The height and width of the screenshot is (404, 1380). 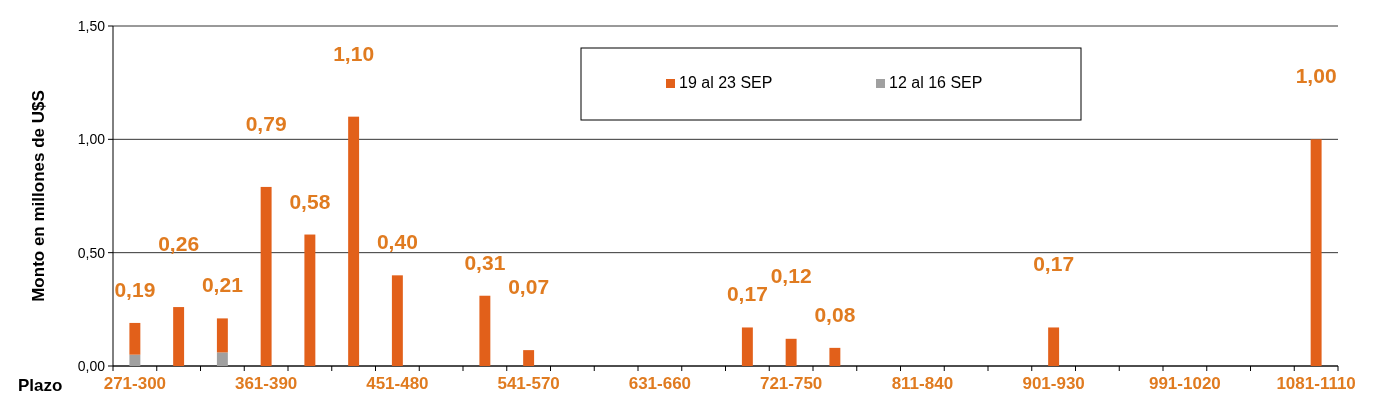 I want to click on legend-label: 12 al 16 SEP, so click(x=936, y=82).